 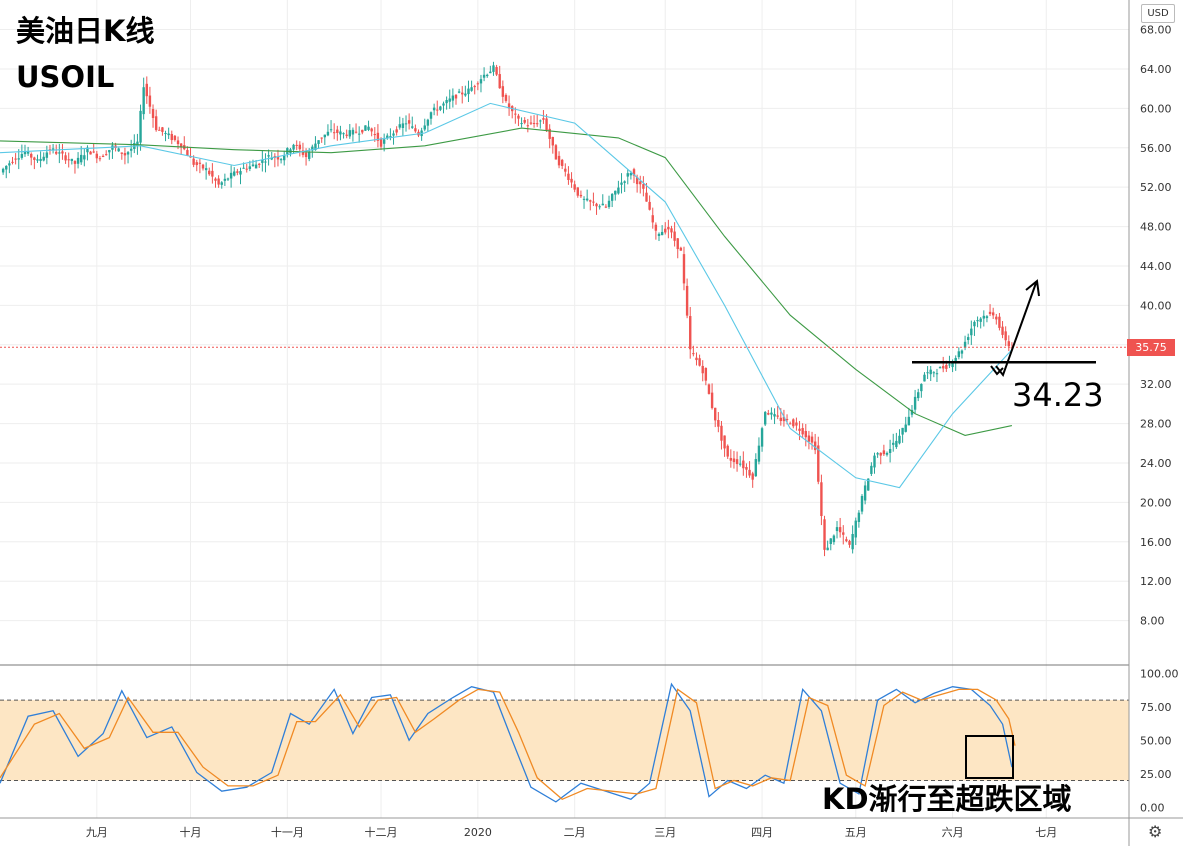 What do you see at coordinates (1155, 831) in the screenshot?
I see `gear-icon: ⚙` at bounding box center [1155, 831].